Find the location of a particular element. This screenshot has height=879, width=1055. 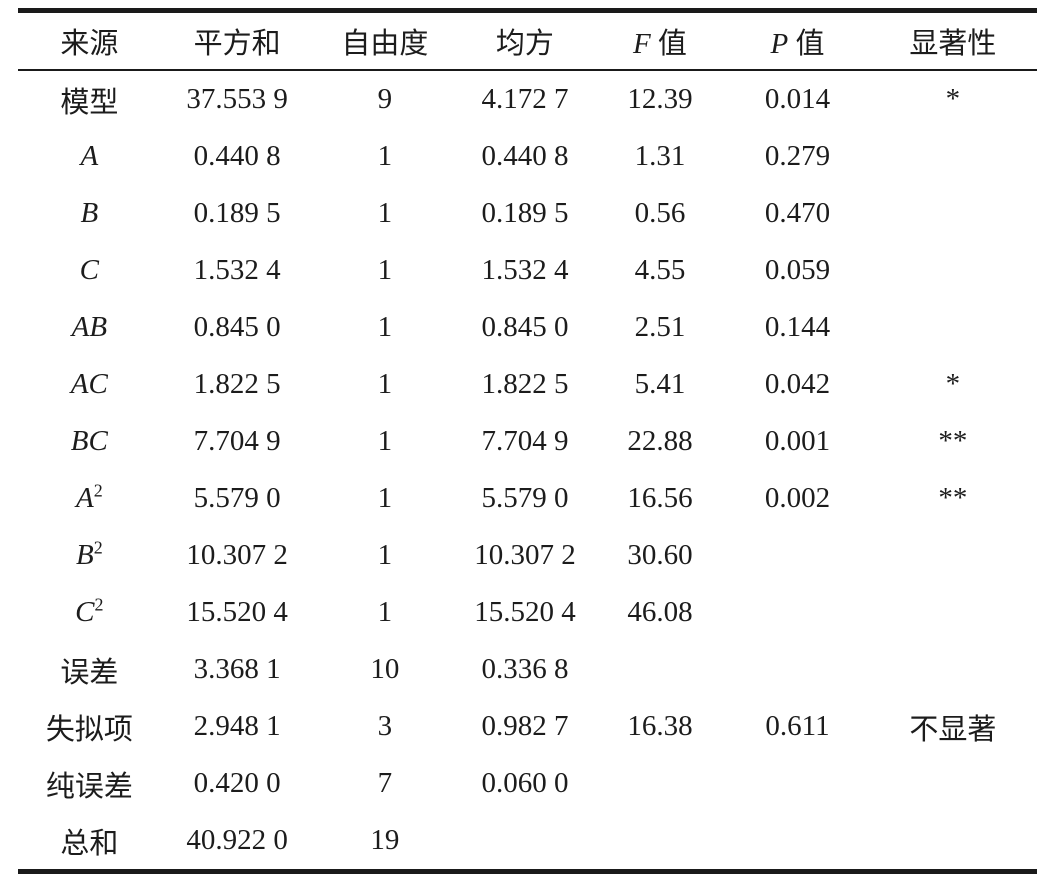

column-header-4: 均方 is located at coordinates (524, 44).